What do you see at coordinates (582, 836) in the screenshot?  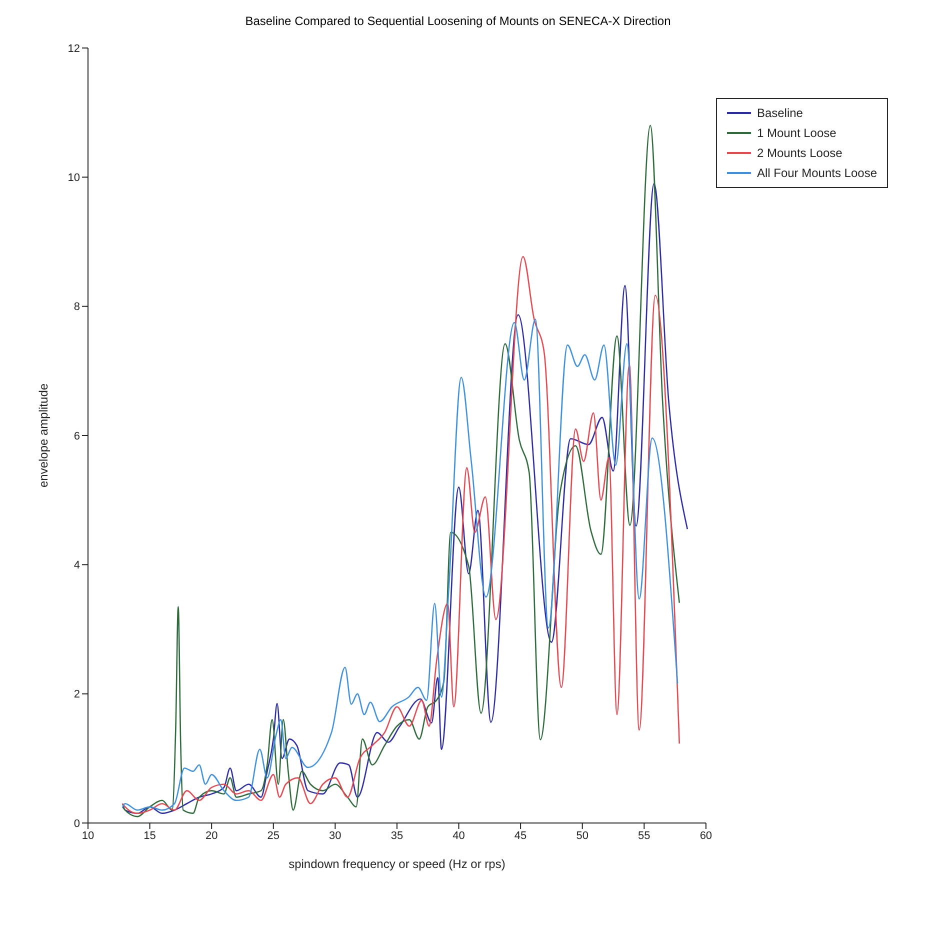 I see `x-tick-label: 50` at bounding box center [582, 836].